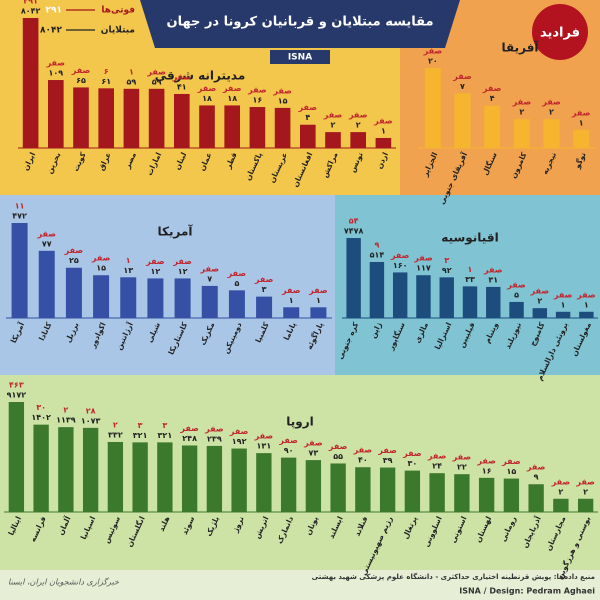 This screenshot has width=600, height=600. What do you see at coordinates (81, 80) in the screenshot?
I see `case-label: ۶۵` at bounding box center [81, 80].